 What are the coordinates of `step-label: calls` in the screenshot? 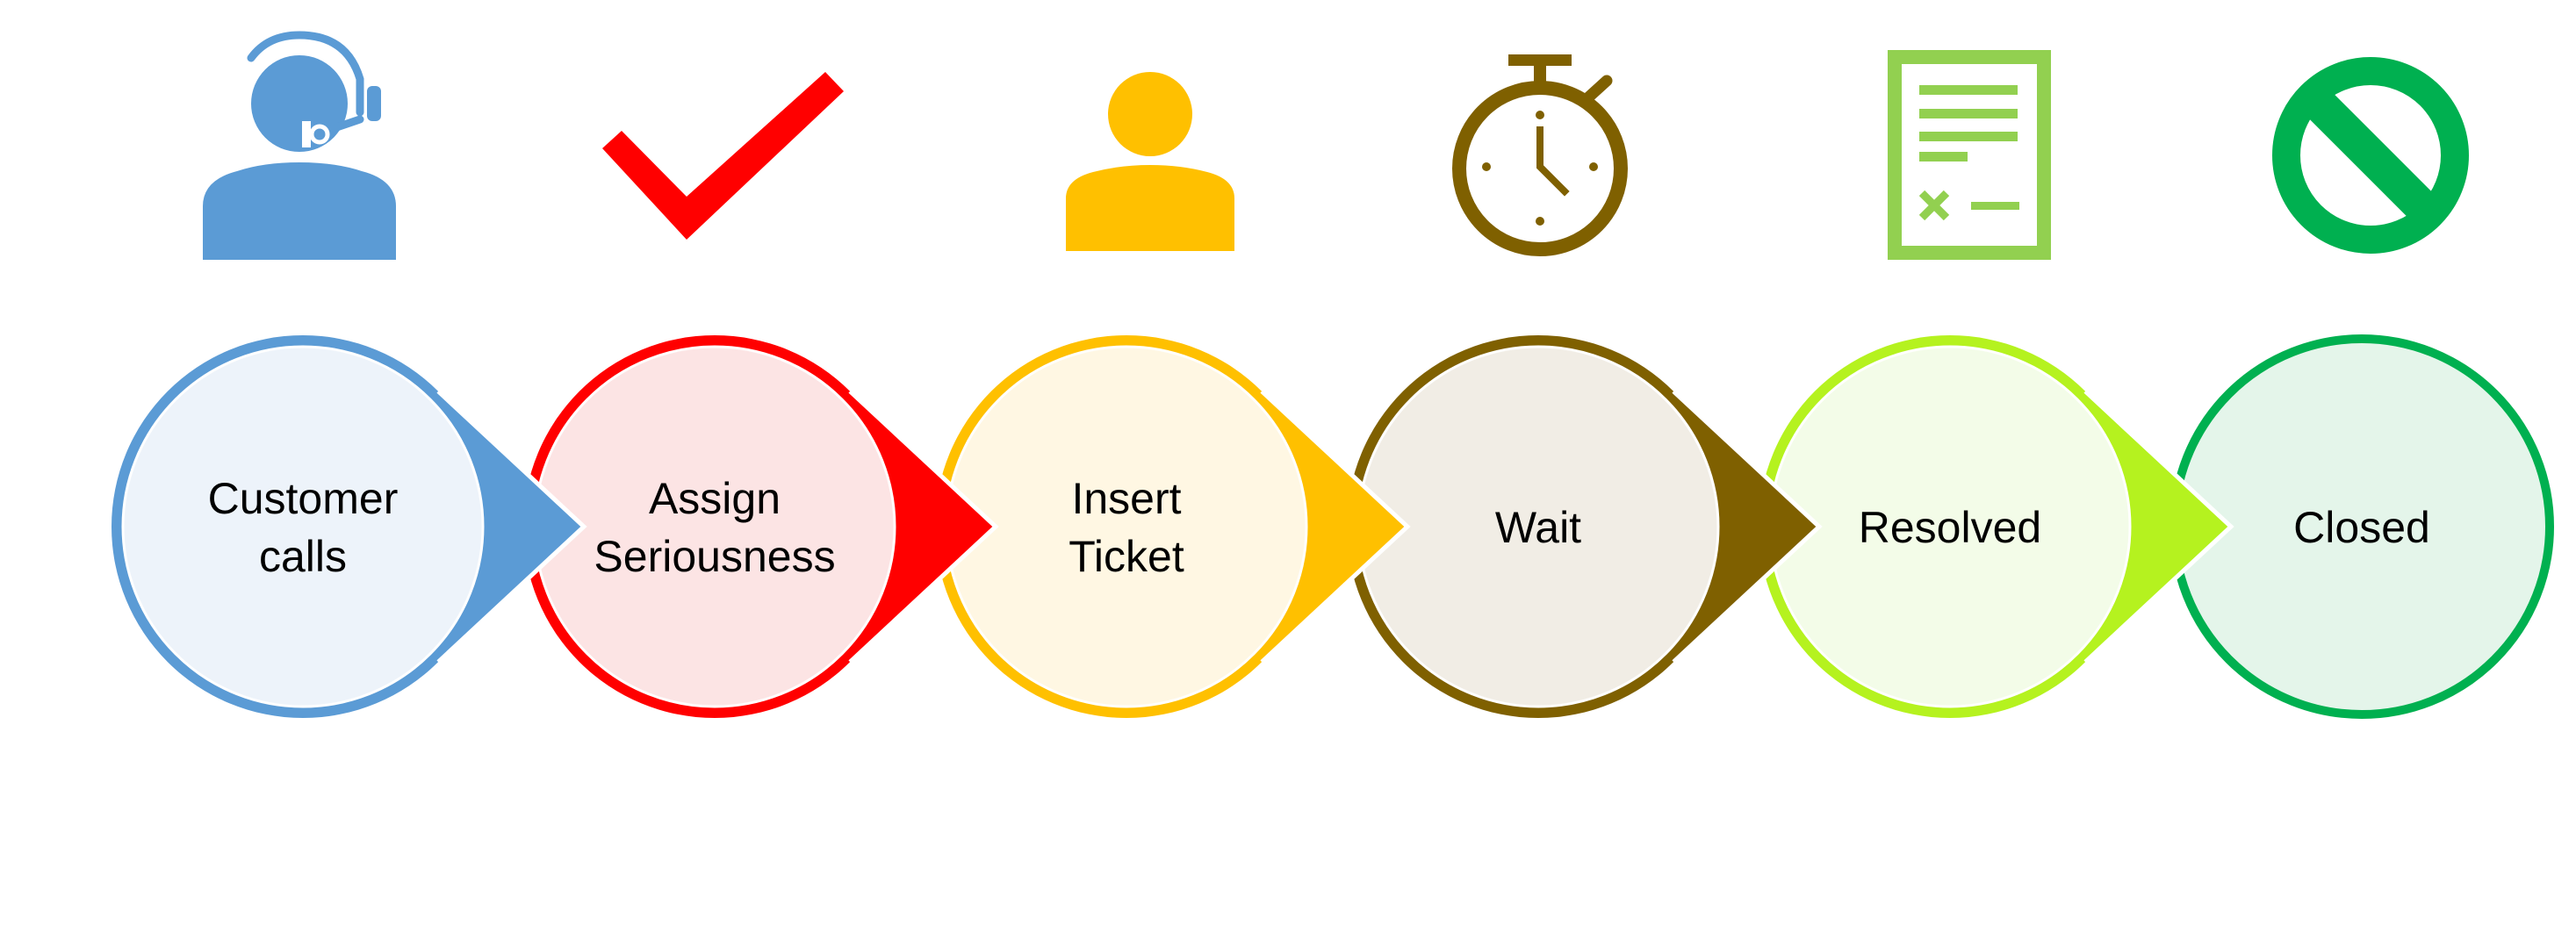 It's located at (303, 556).